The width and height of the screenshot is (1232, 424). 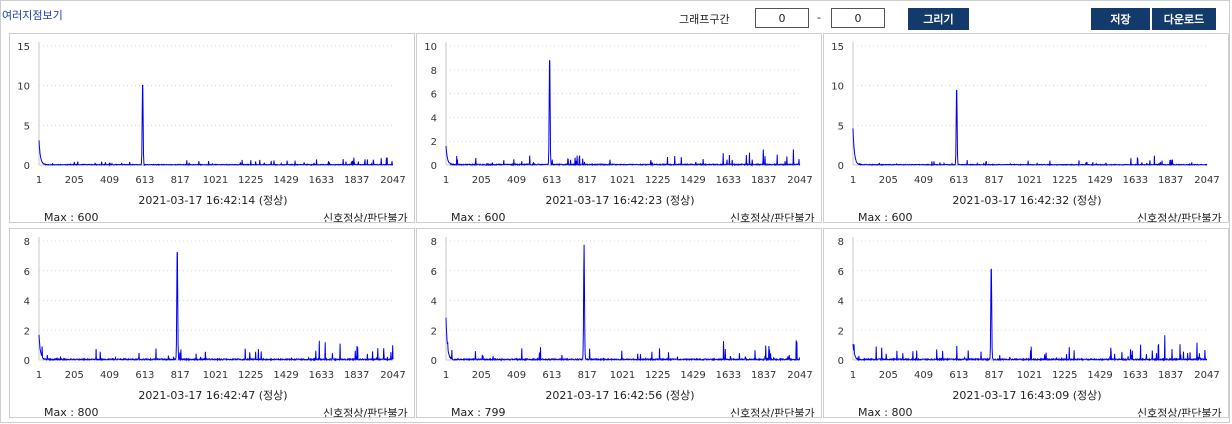 I want to click on chart-timestamp: 2021-03-17 16:43:09 (정상), so click(x=1027, y=395).